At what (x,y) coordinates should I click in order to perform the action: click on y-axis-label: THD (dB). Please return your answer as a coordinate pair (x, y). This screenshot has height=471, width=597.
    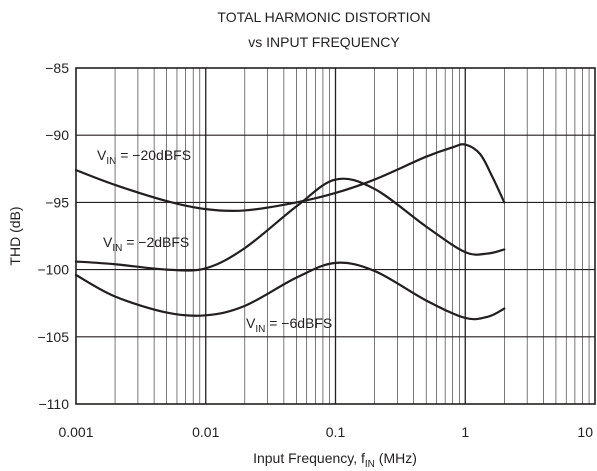
    Looking at the image, I should click on (15, 235).